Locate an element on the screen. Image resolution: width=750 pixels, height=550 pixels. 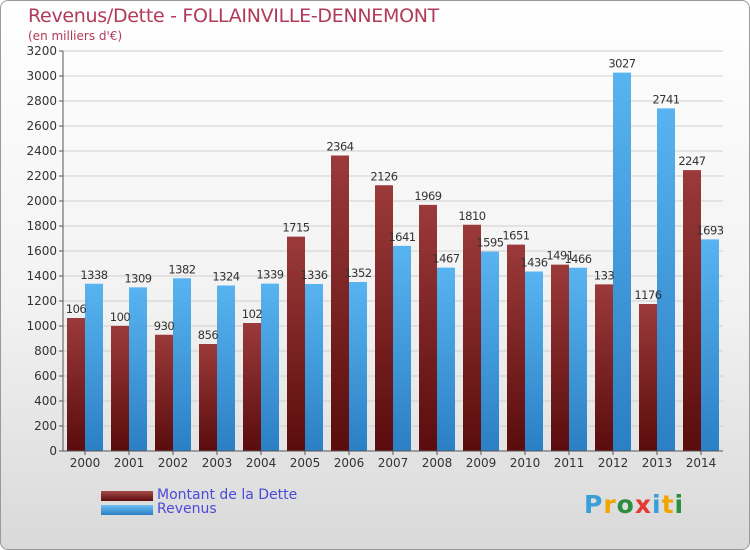
proxiti-logo: Proxiti is located at coordinates (634, 504).